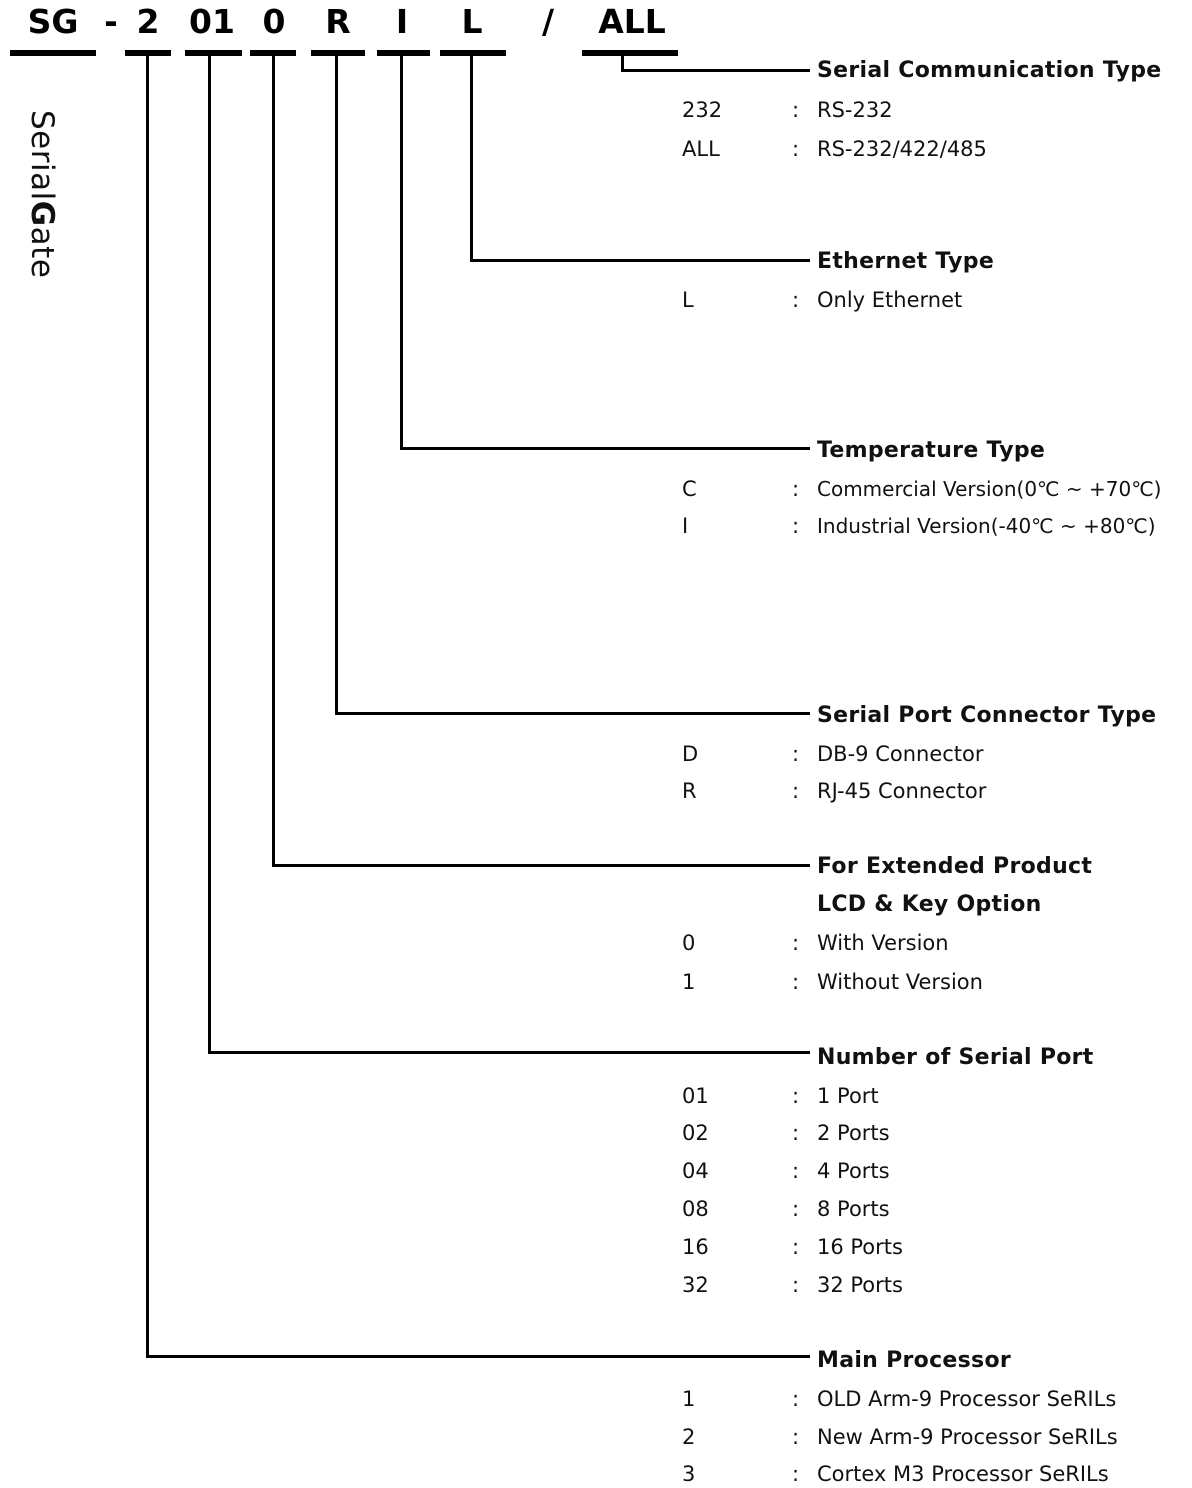 The width and height of the screenshot is (1192, 1488). I want to click on option-code: 3, so click(689, 1474).